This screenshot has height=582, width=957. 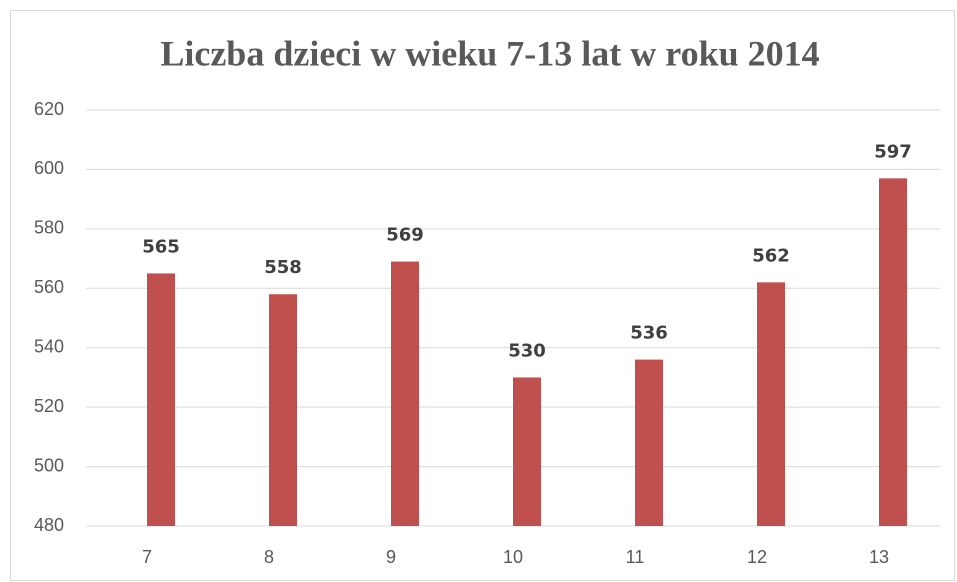 What do you see at coordinates (269, 557) in the screenshot?
I see `x-tick-label: 8` at bounding box center [269, 557].